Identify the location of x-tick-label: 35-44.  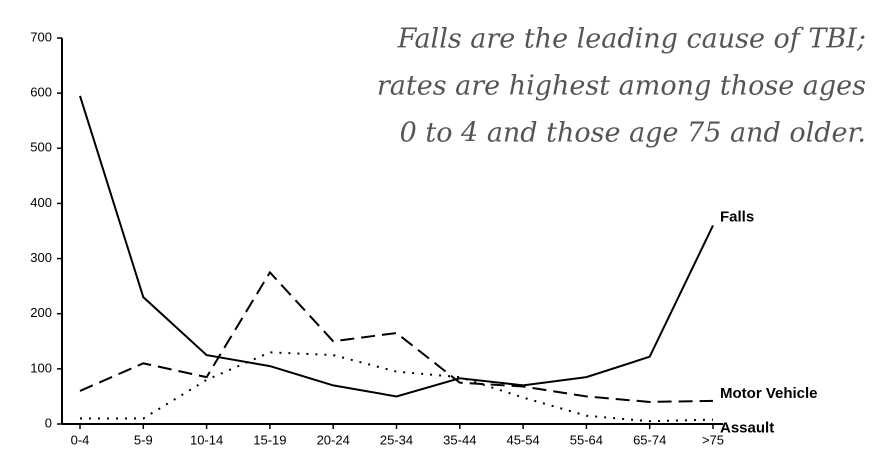
(459, 439).